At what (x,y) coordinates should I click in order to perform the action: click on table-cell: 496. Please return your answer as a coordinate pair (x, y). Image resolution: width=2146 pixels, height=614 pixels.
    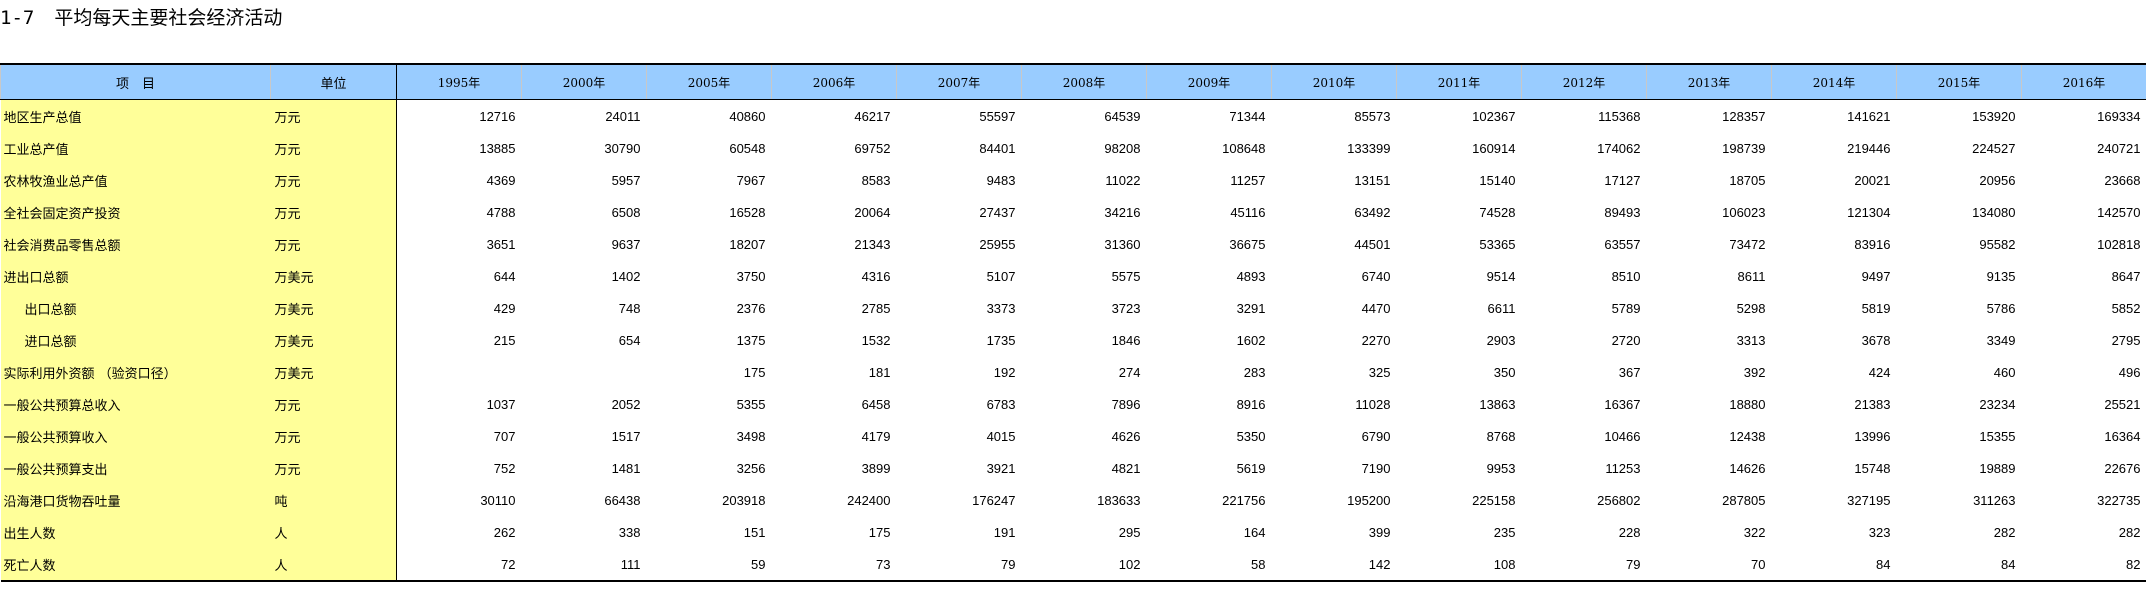
    Looking at the image, I should click on (2129, 372).